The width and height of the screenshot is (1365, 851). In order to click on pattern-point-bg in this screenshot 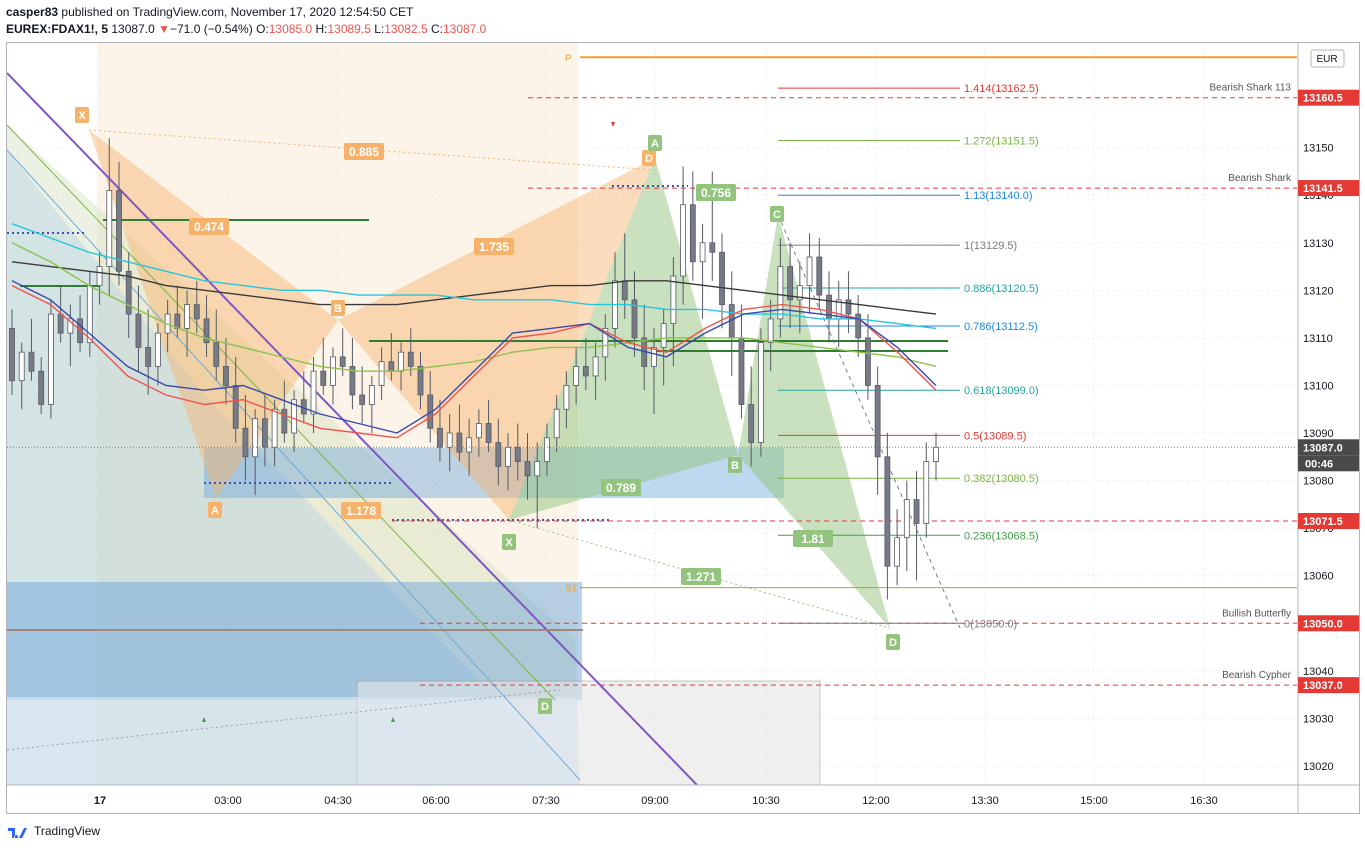, I will do `click(509, 542)`.